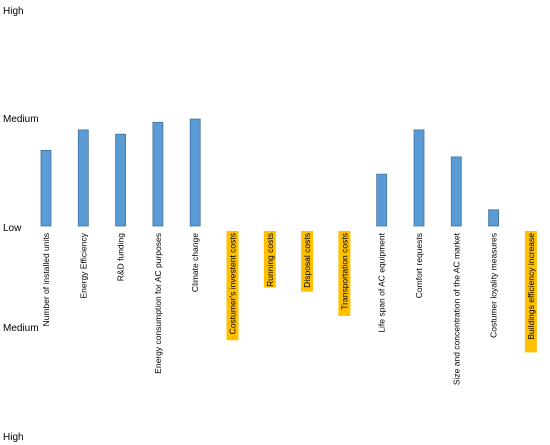 The width and height of the screenshot is (550, 445). Describe the element at coordinates (456, 308) in the screenshot. I see `category-label-11: Size and concentration of the AC market` at that location.